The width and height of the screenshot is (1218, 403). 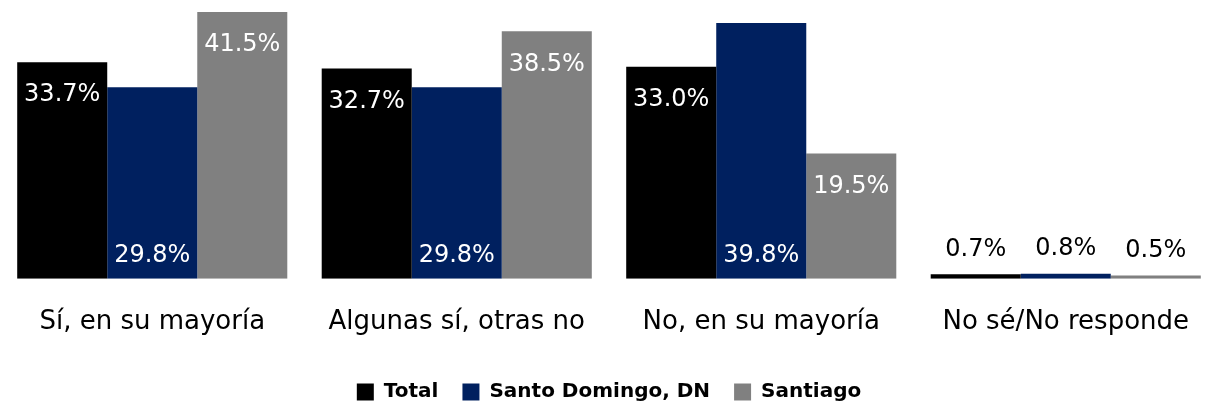 I want to click on x-tick-label: No, en su mayoría, so click(x=761, y=320).